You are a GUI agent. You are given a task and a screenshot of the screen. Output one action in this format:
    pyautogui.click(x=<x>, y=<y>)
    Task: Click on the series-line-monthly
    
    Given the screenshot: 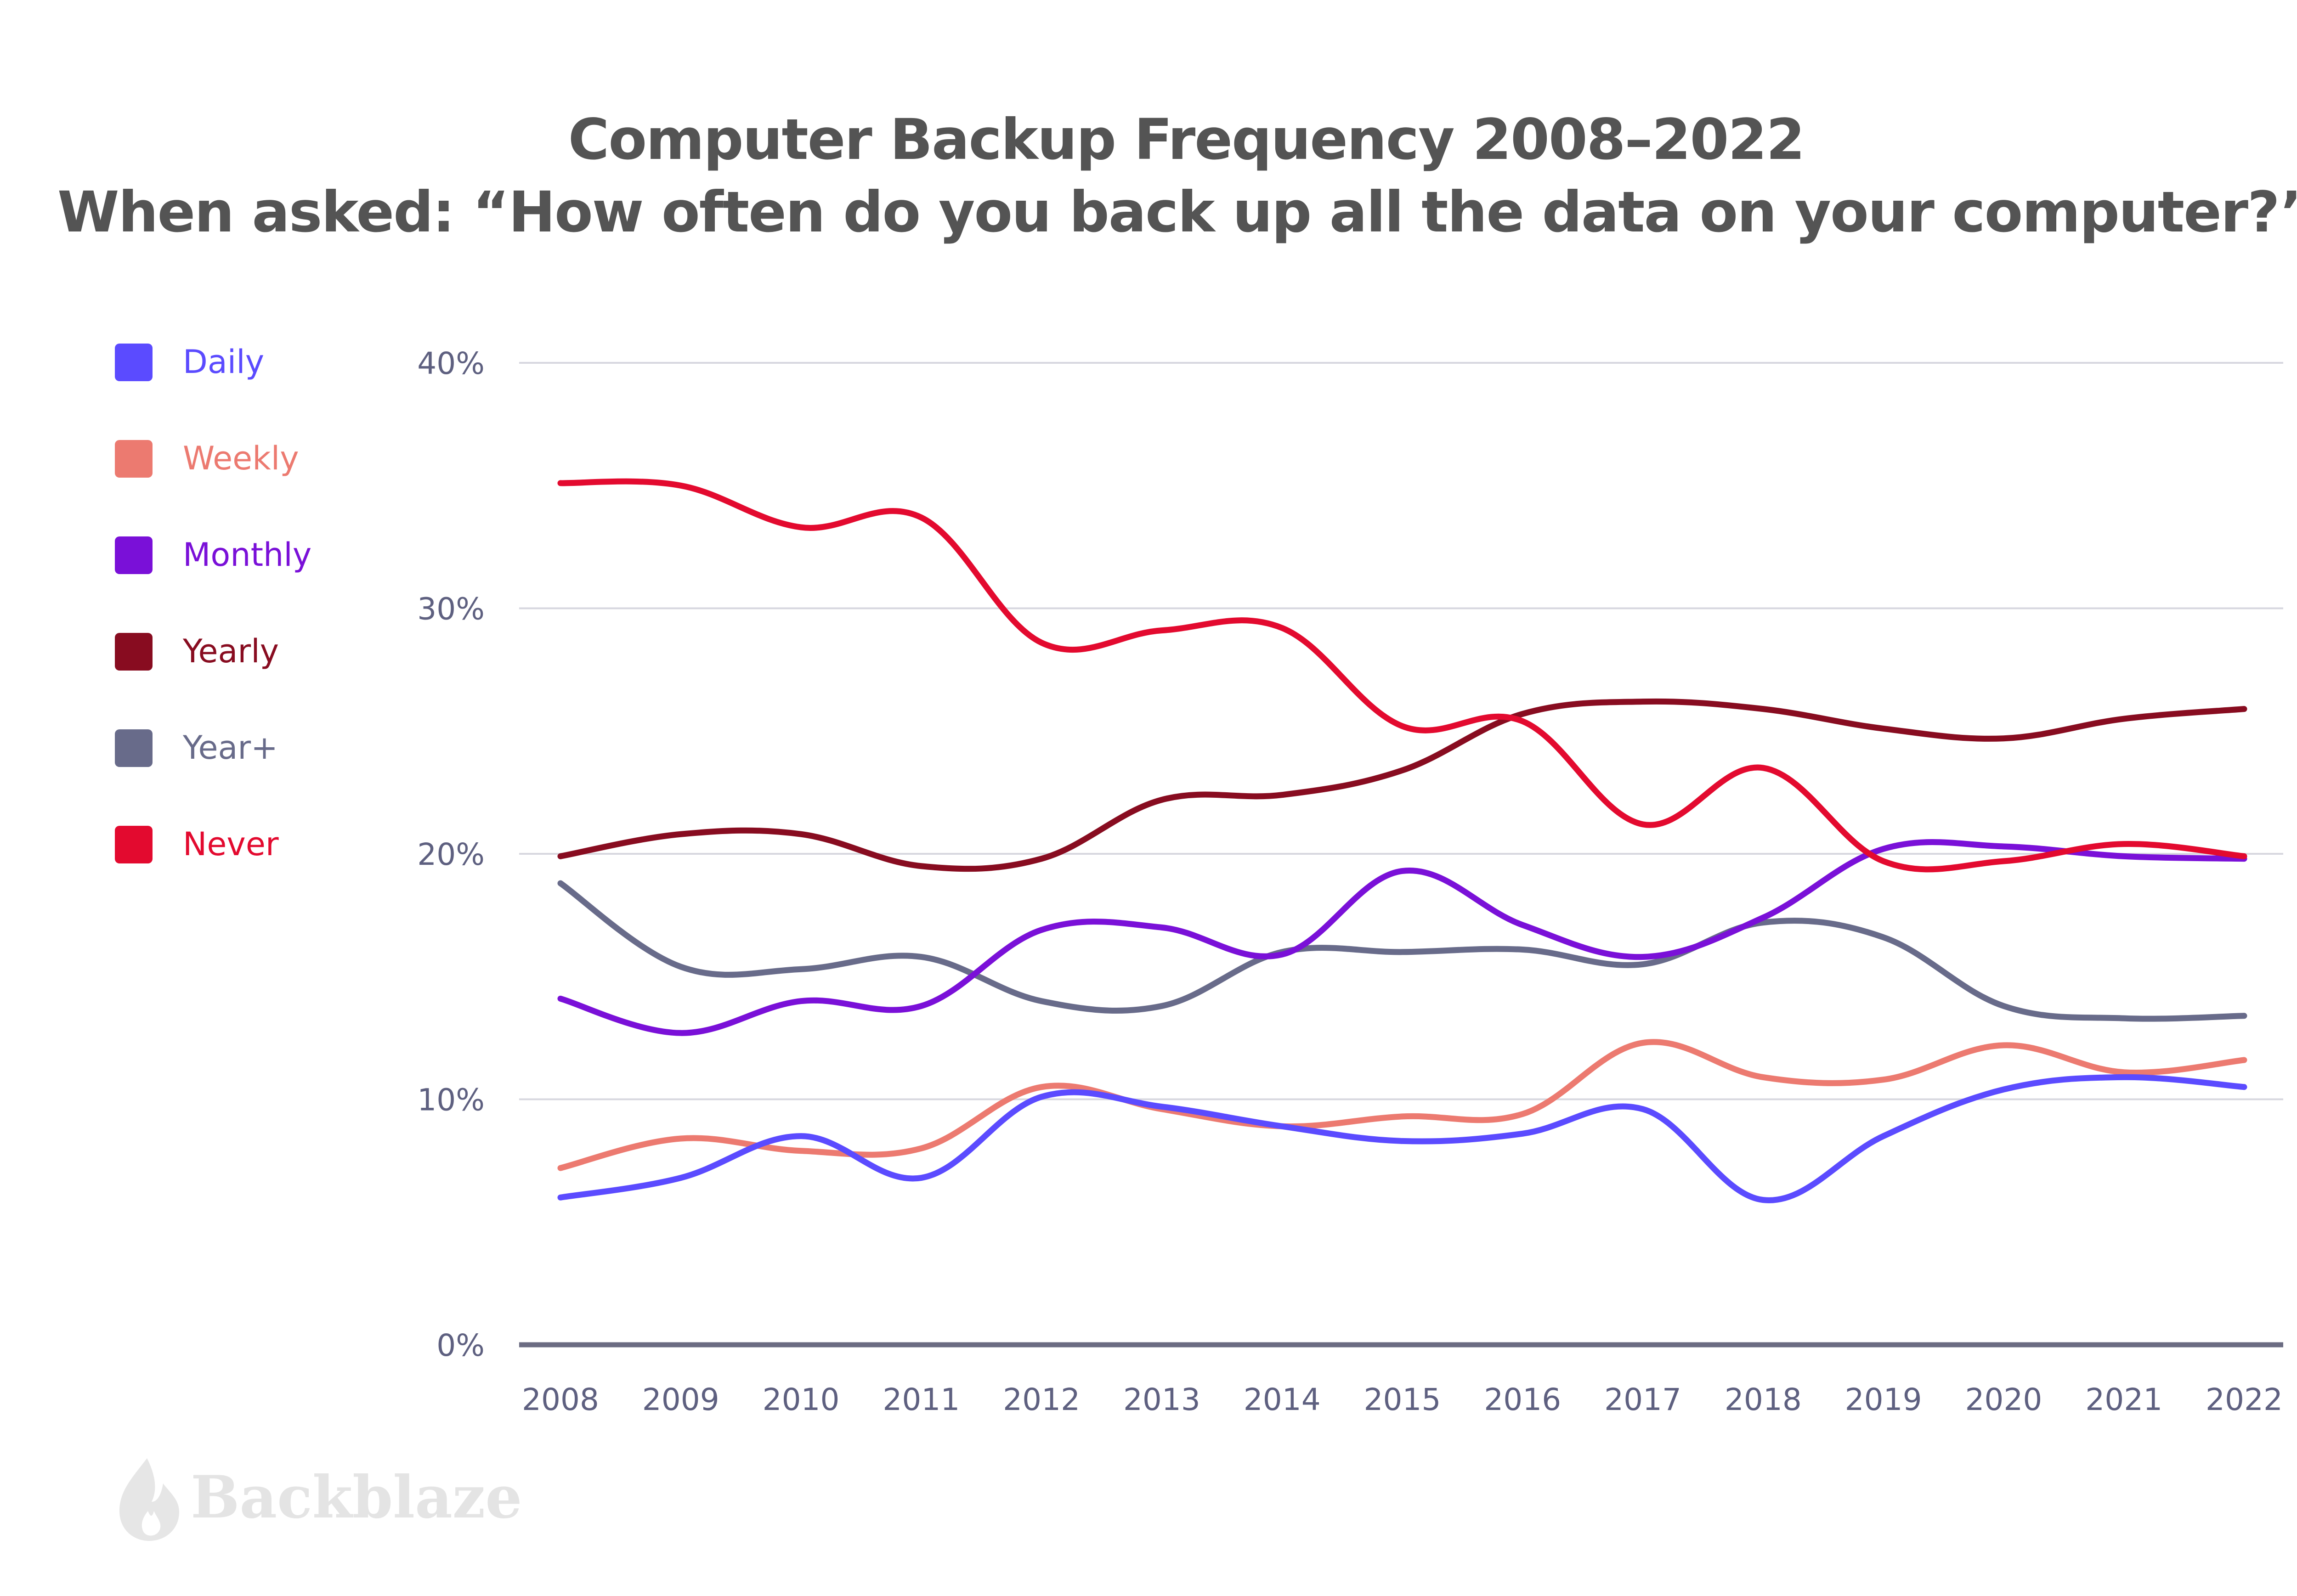 What is the action you would take?
    pyautogui.click(x=1402, y=937)
    